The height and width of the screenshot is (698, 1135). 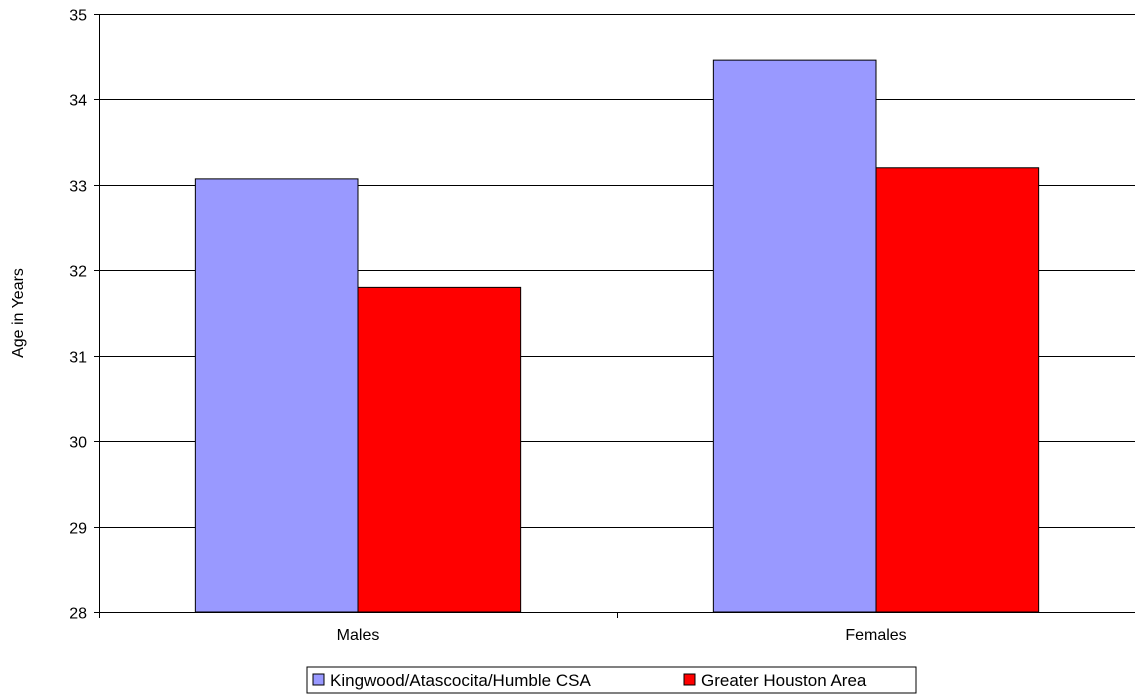 I want to click on y-axis-label: Age in Years, so click(x=18, y=313).